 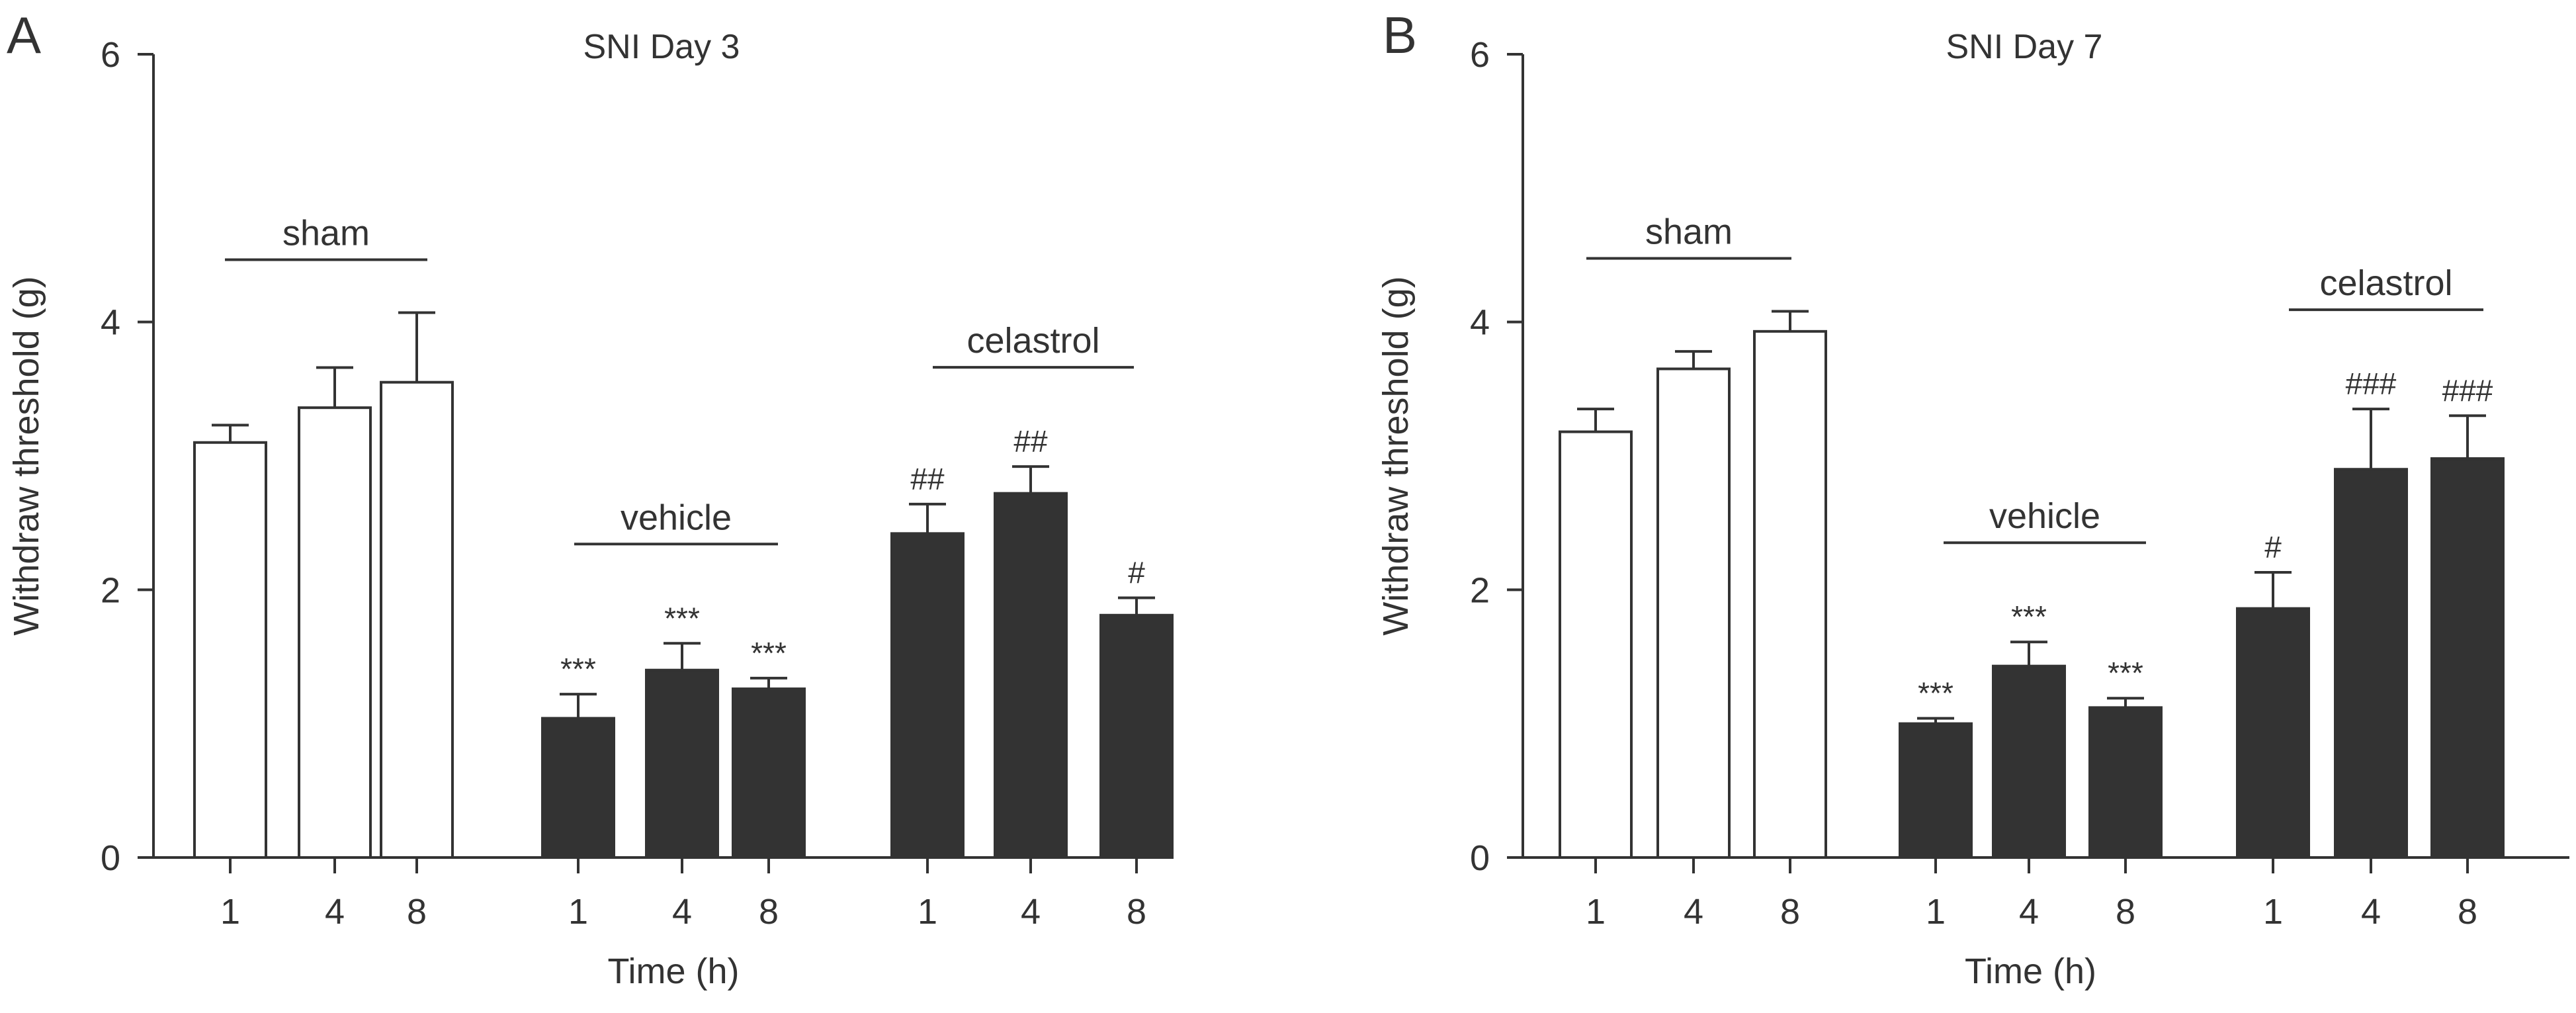 I want to click on panel-letter-b: B, so click(x=1400, y=35).